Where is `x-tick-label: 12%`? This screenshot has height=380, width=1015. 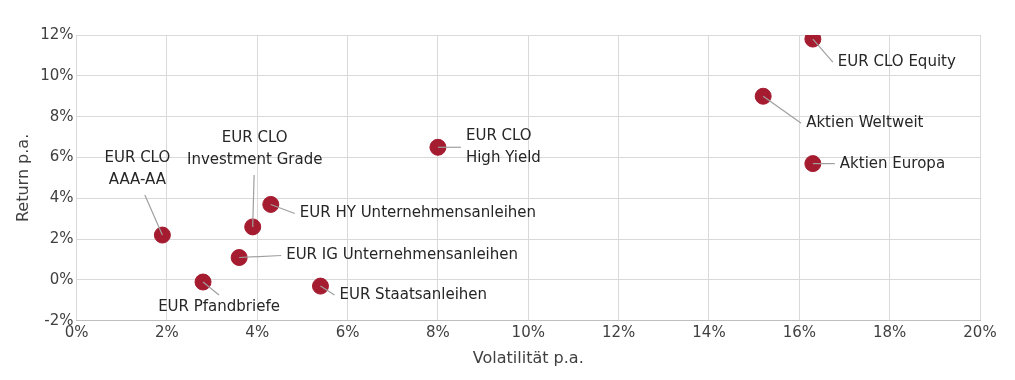
x-tick-label: 12% is located at coordinates (618, 331).